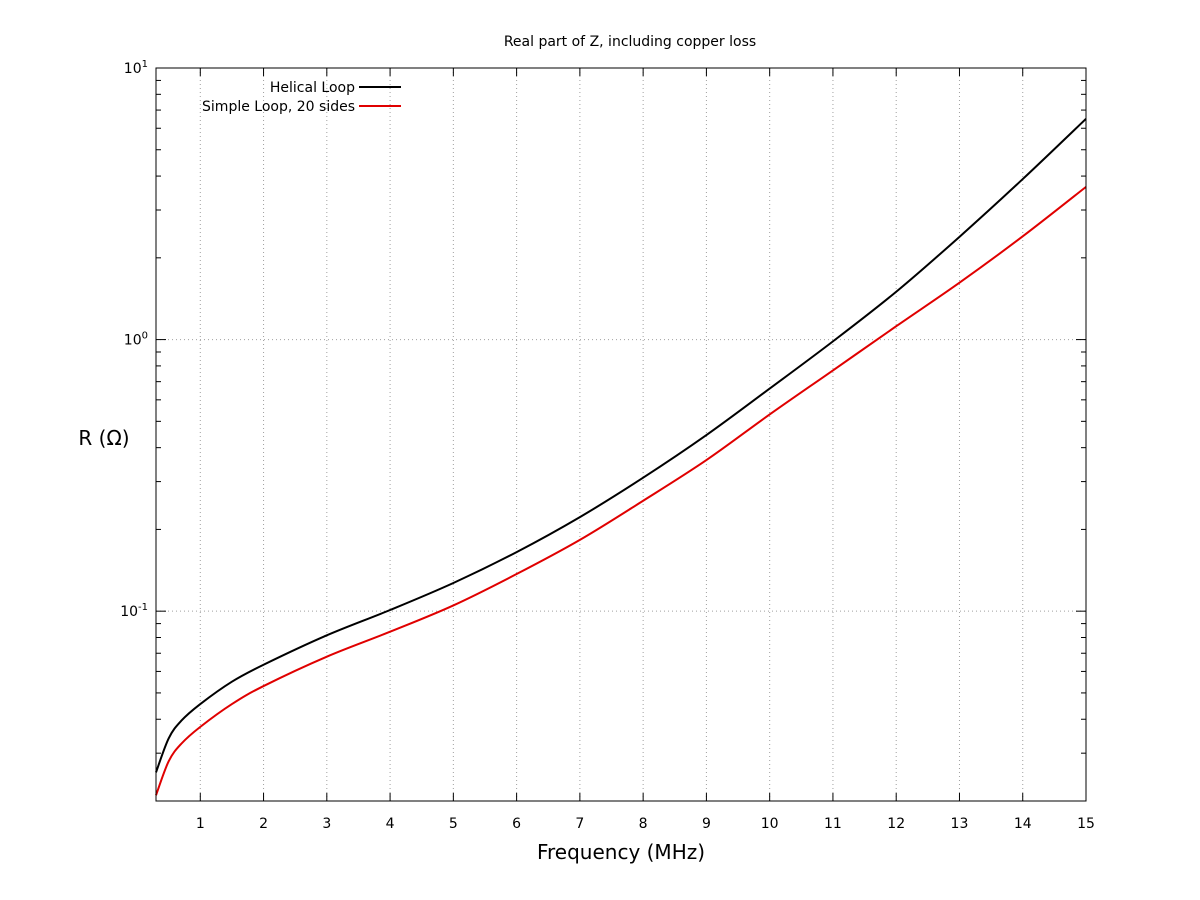  What do you see at coordinates (621, 852) in the screenshot?
I see `x-axis-title: Frequency (MHz)` at bounding box center [621, 852].